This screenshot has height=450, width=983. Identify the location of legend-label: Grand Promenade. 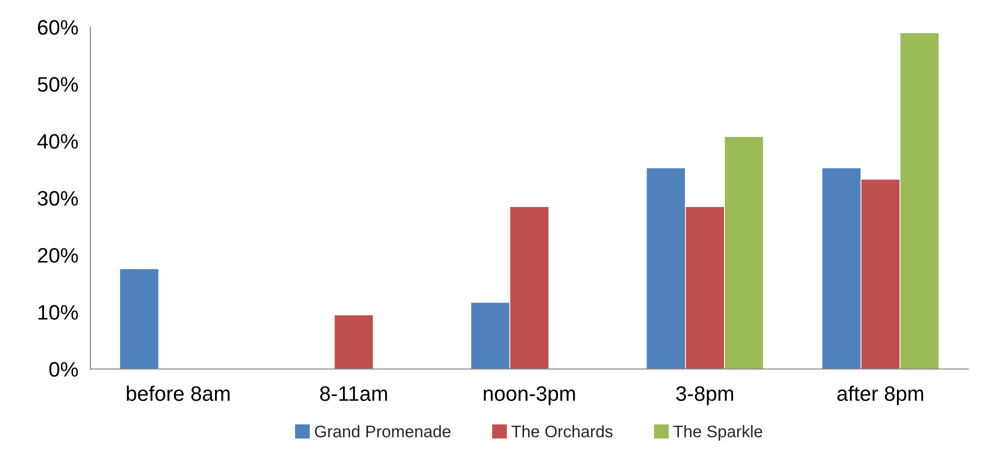
(382, 431).